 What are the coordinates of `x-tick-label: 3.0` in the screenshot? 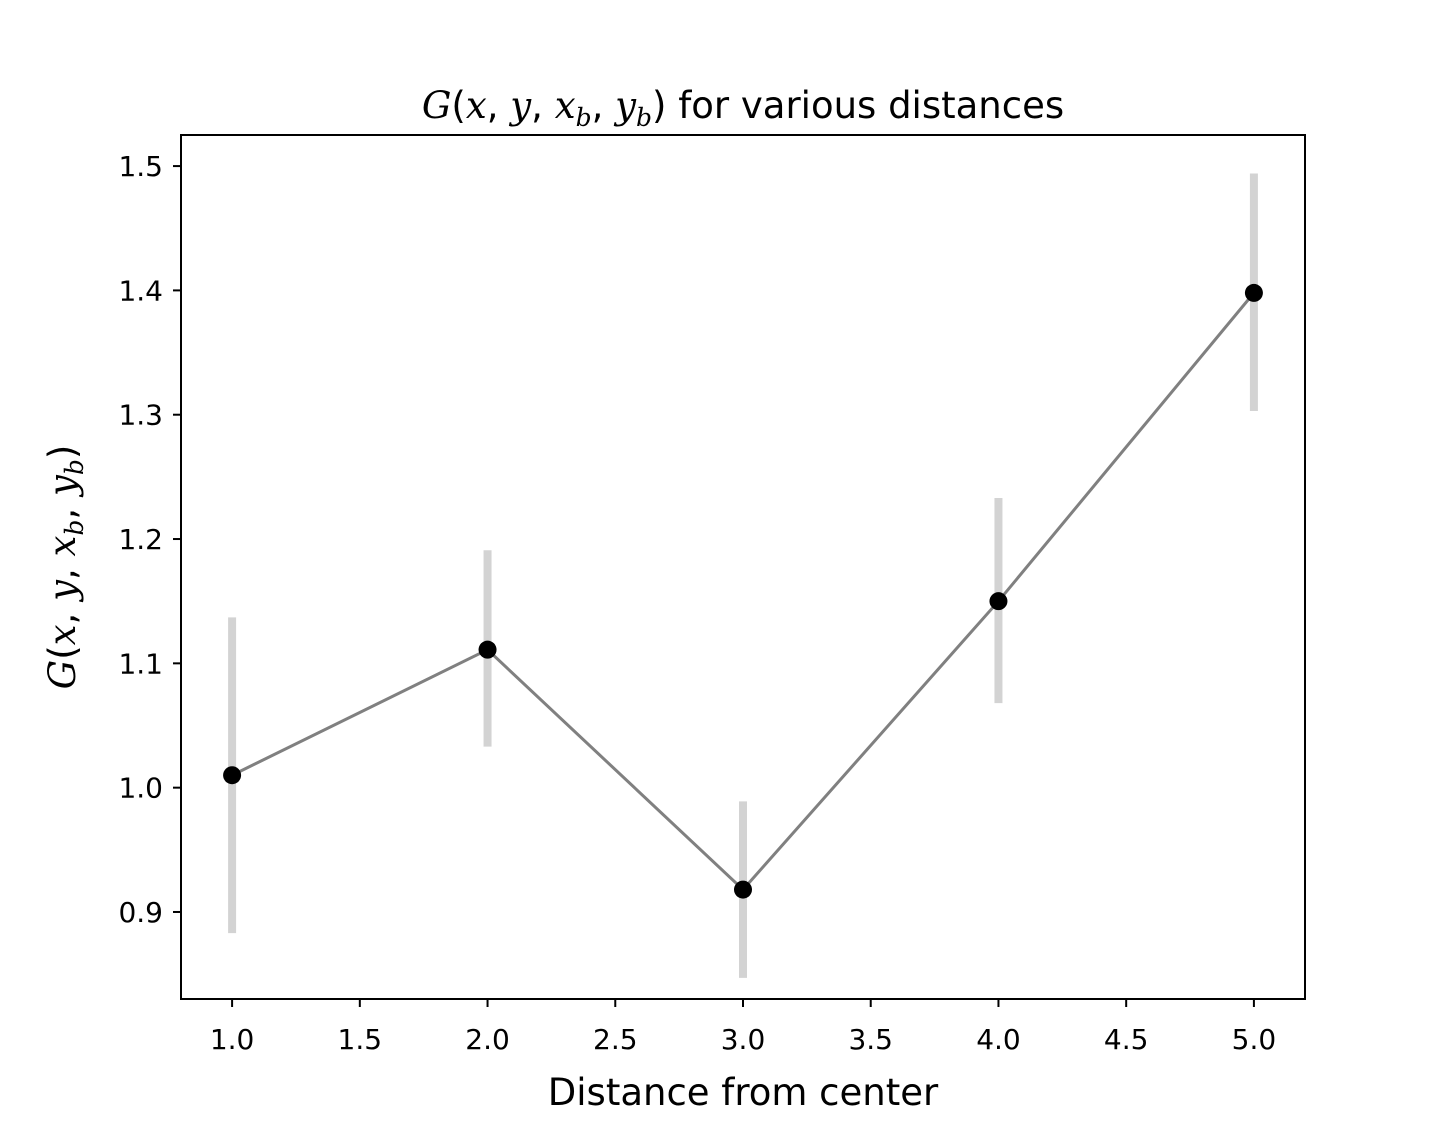 It's located at (743, 1039).